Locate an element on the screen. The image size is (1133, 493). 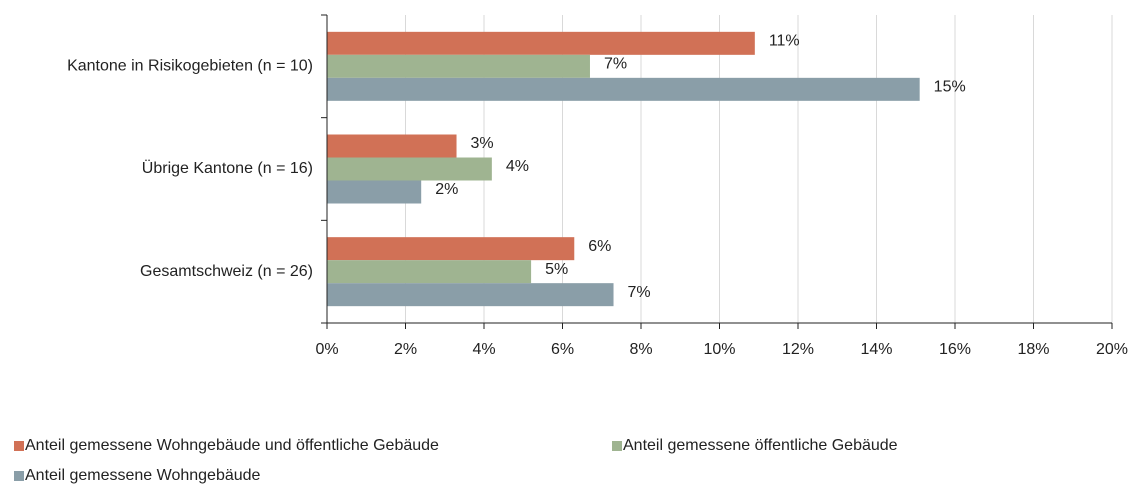
x-tick-label: 16% is located at coordinates (955, 349).